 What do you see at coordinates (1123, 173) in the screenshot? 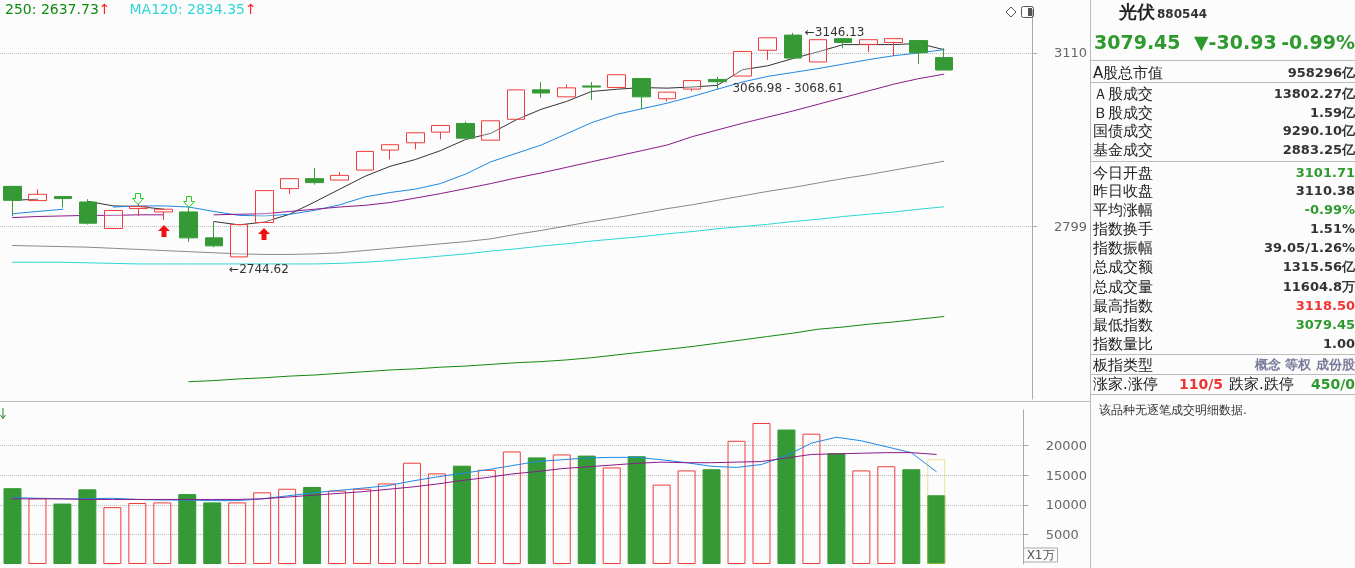
I see `text: 今日开盘` at bounding box center [1123, 173].